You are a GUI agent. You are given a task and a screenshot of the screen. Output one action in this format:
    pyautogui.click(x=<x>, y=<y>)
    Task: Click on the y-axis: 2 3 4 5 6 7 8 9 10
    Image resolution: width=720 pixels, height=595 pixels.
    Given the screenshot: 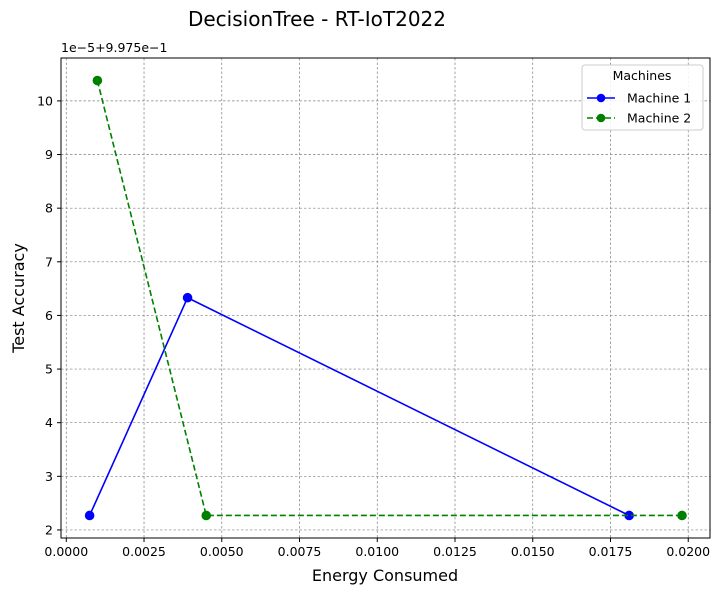 What is the action you would take?
    pyautogui.click(x=49, y=315)
    